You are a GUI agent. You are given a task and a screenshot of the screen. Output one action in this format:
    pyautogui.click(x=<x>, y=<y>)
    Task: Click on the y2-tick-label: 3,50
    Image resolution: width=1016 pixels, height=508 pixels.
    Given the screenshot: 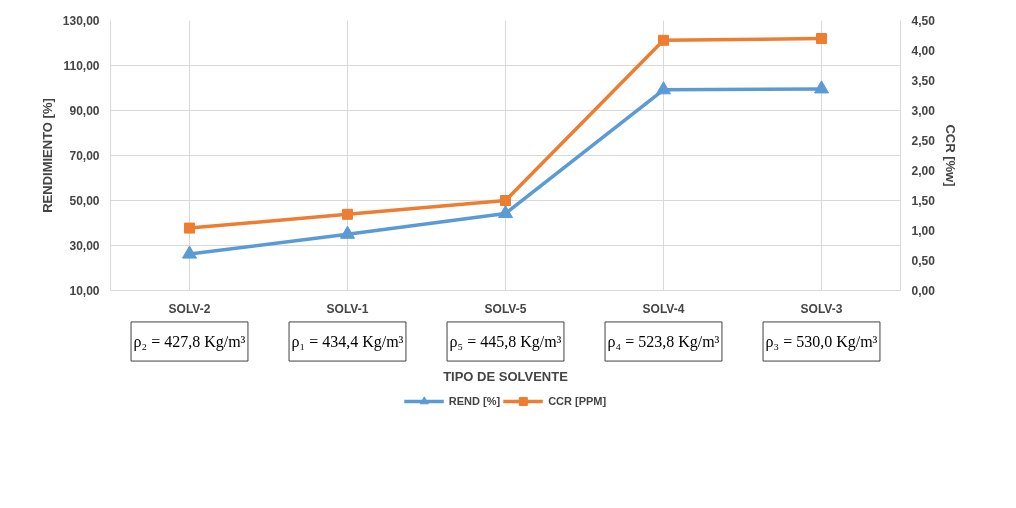 What is the action you would take?
    pyautogui.click(x=923, y=81)
    